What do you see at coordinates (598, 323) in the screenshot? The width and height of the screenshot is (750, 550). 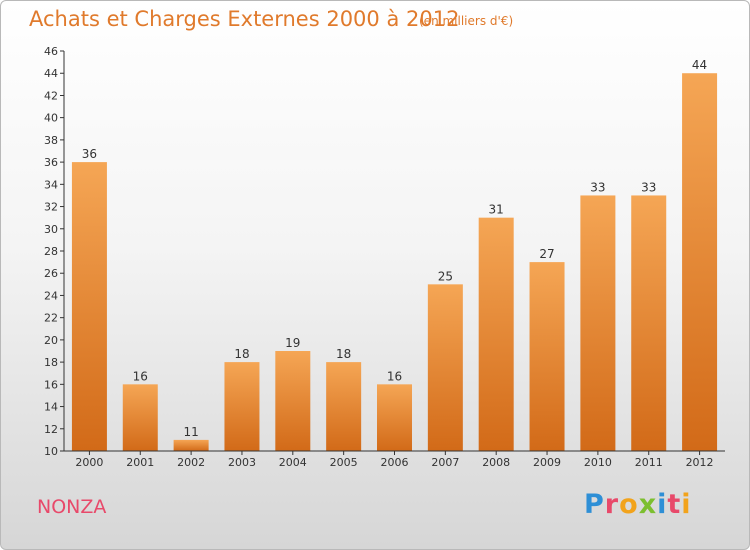 I see `bar-2010` at bounding box center [598, 323].